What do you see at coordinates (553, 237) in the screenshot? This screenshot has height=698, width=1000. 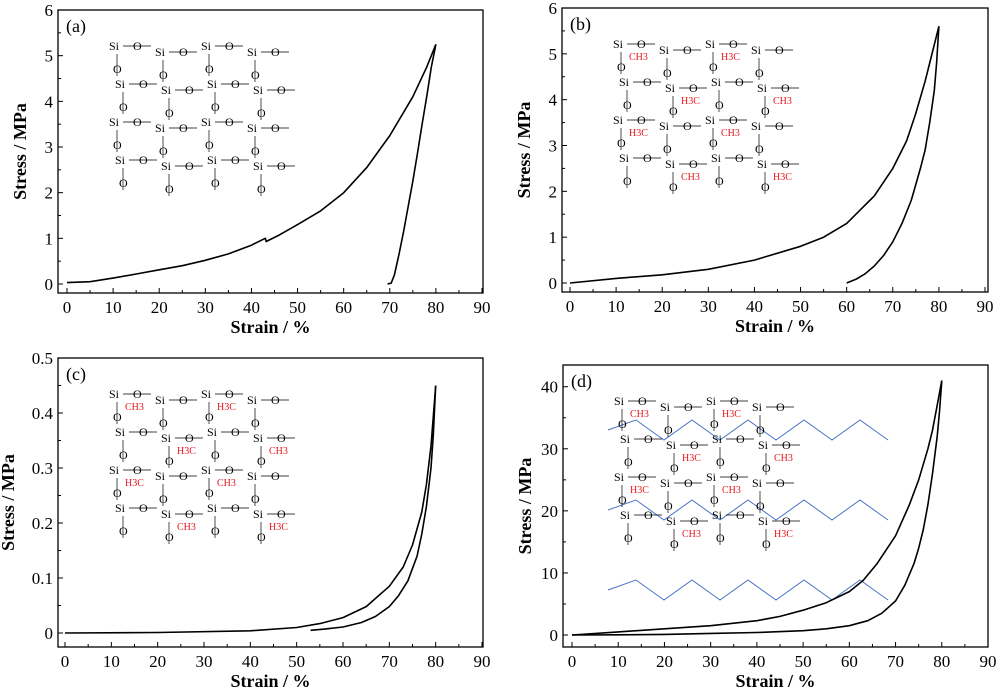 I see `y-tick-label: 1` at bounding box center [553, 237].